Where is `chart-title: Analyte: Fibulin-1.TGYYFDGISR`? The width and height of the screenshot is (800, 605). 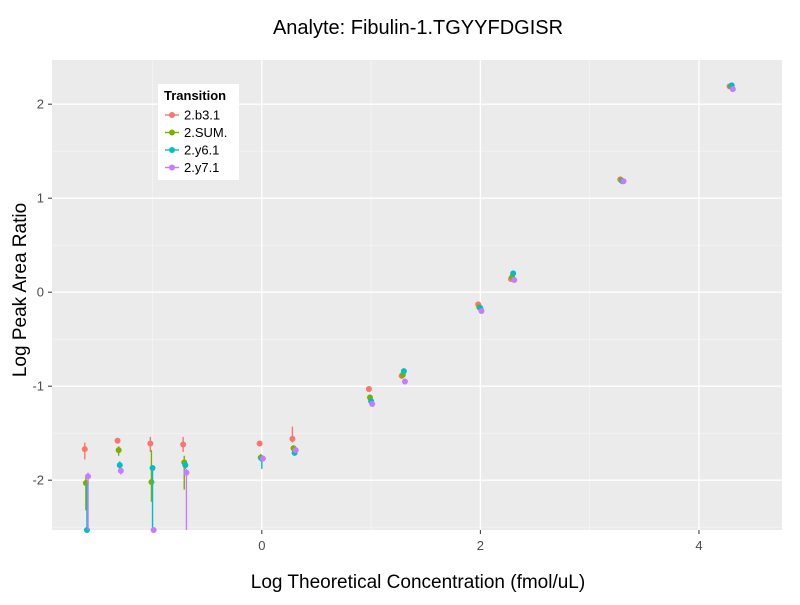 chart-title: Analyte: Fibulin-1.TGYYFDGISR is located at coordinates (418, 28).